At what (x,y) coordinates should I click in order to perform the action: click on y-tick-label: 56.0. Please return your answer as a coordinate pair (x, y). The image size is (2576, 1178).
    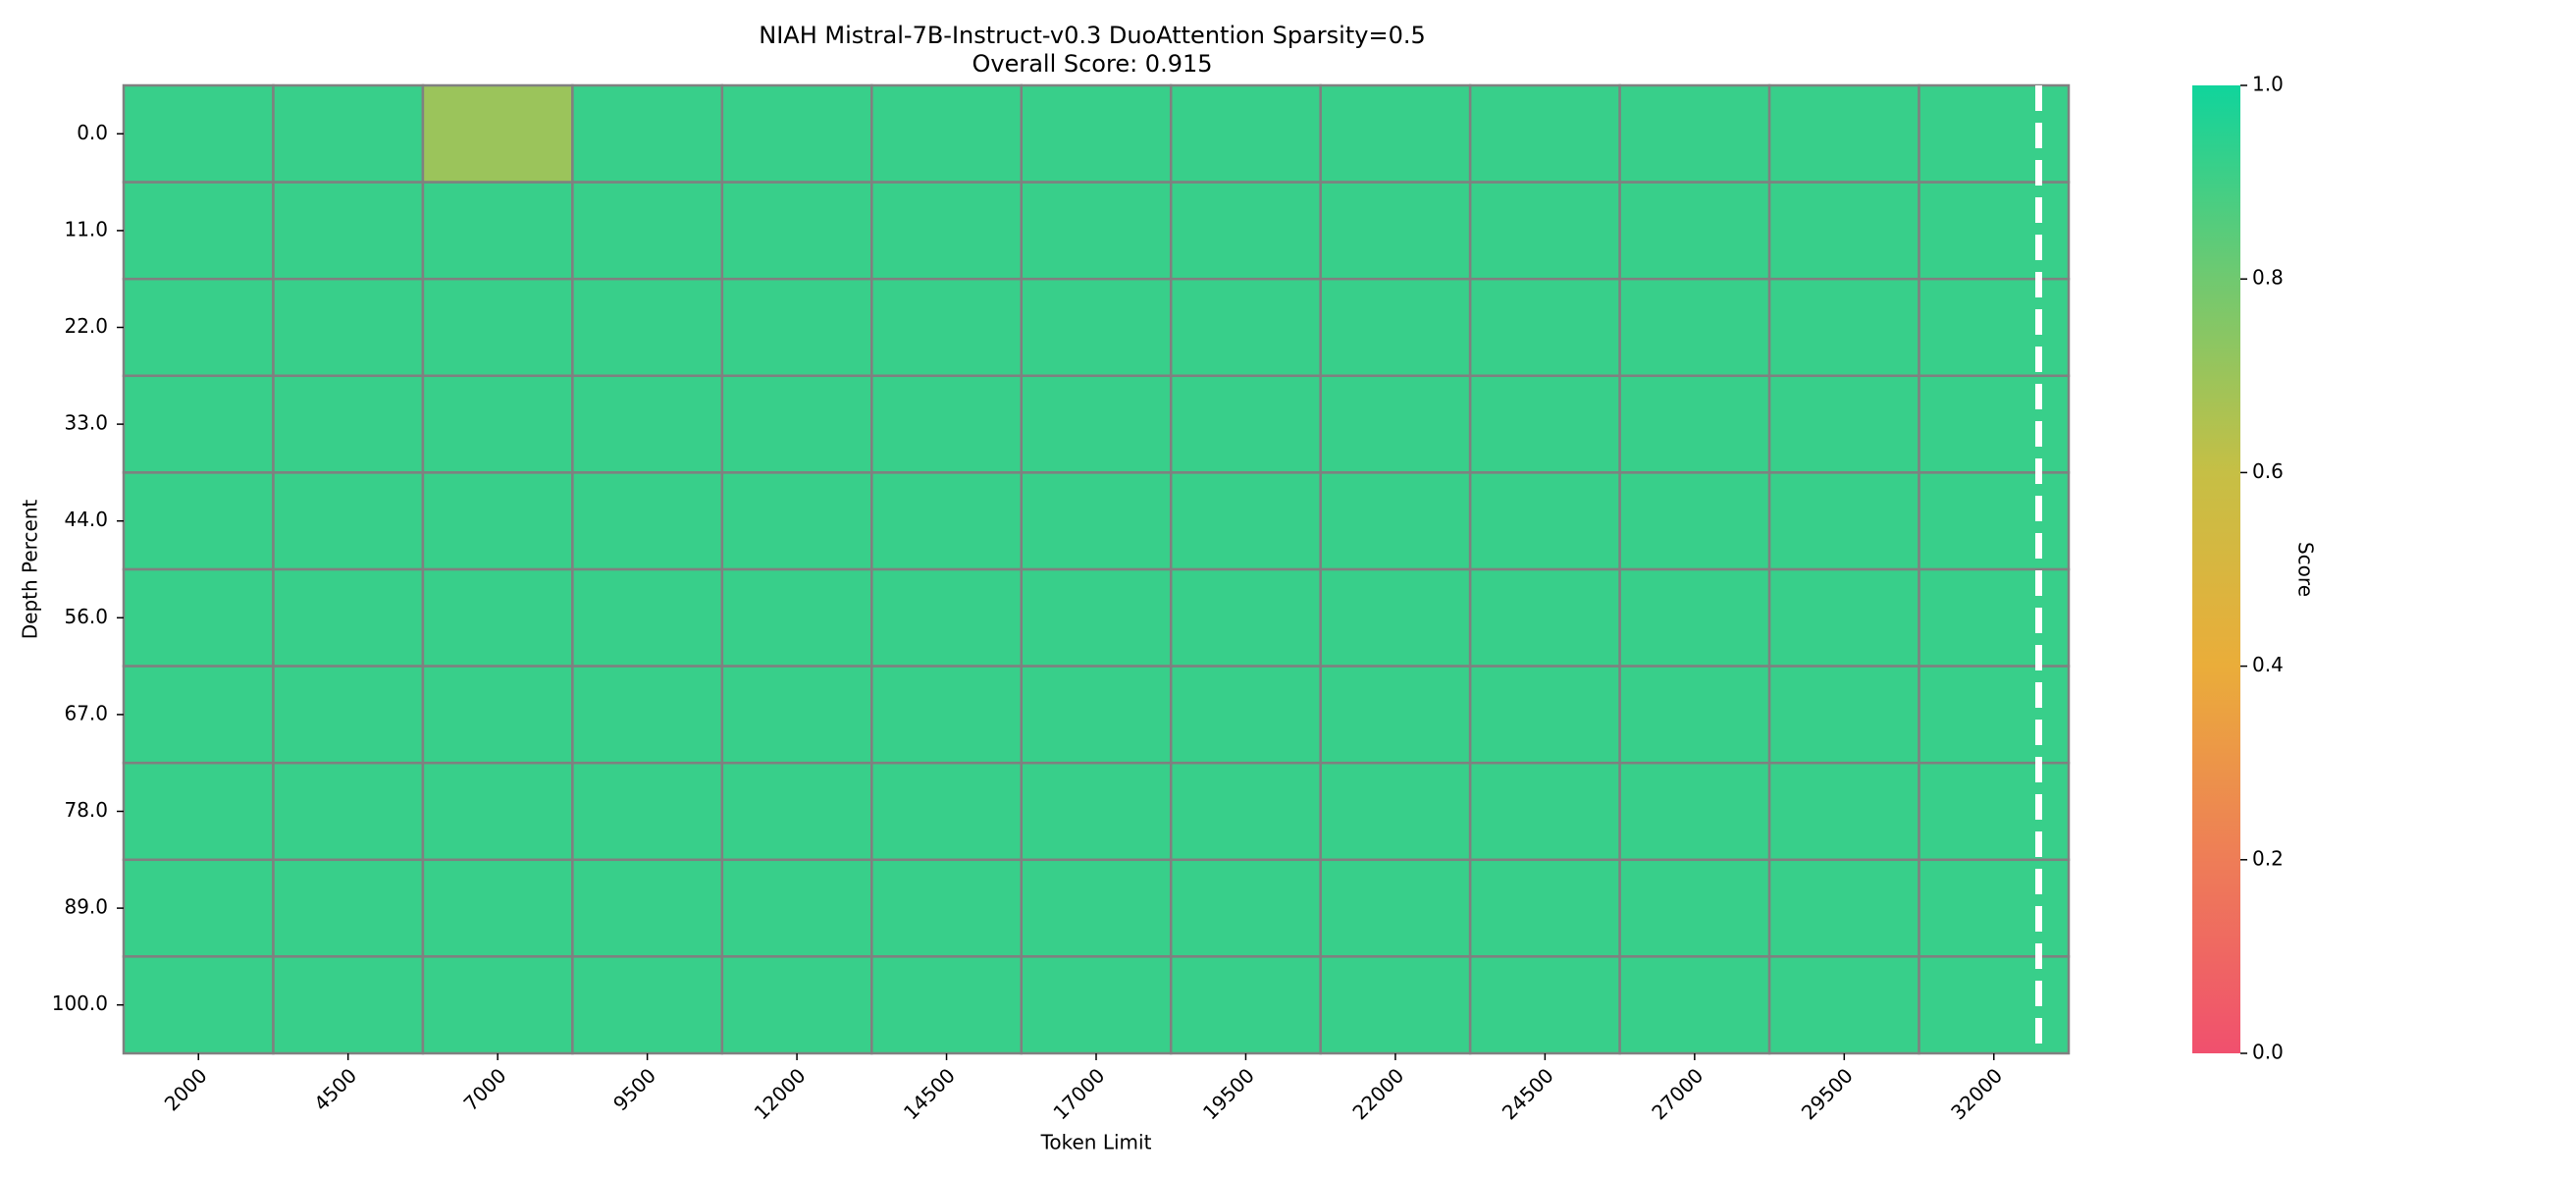
    Looking at the image, I should click on (86, 617).